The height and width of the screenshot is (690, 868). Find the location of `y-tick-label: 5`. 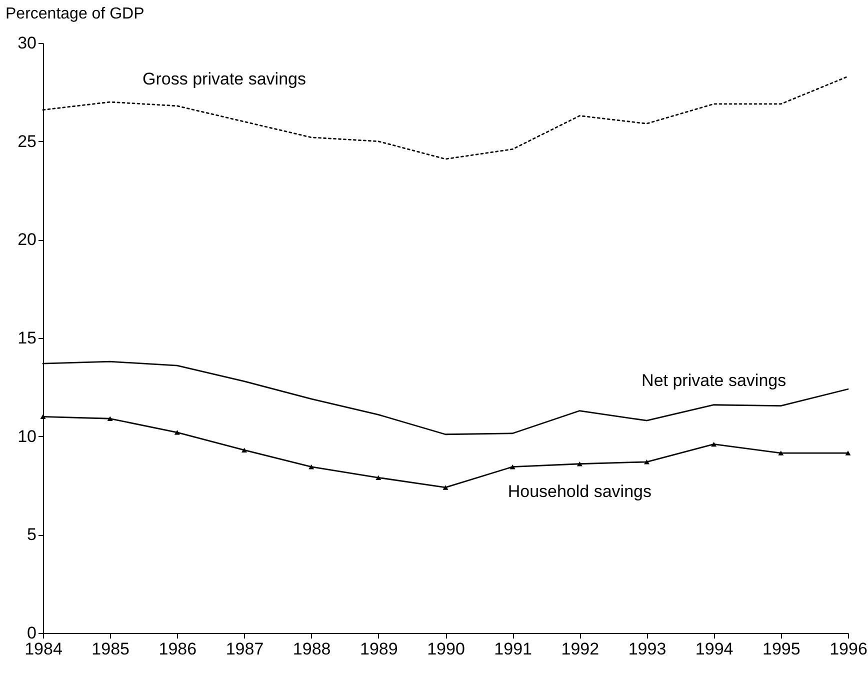

y-tick-label: 5 is located at coordinates (31, 534).